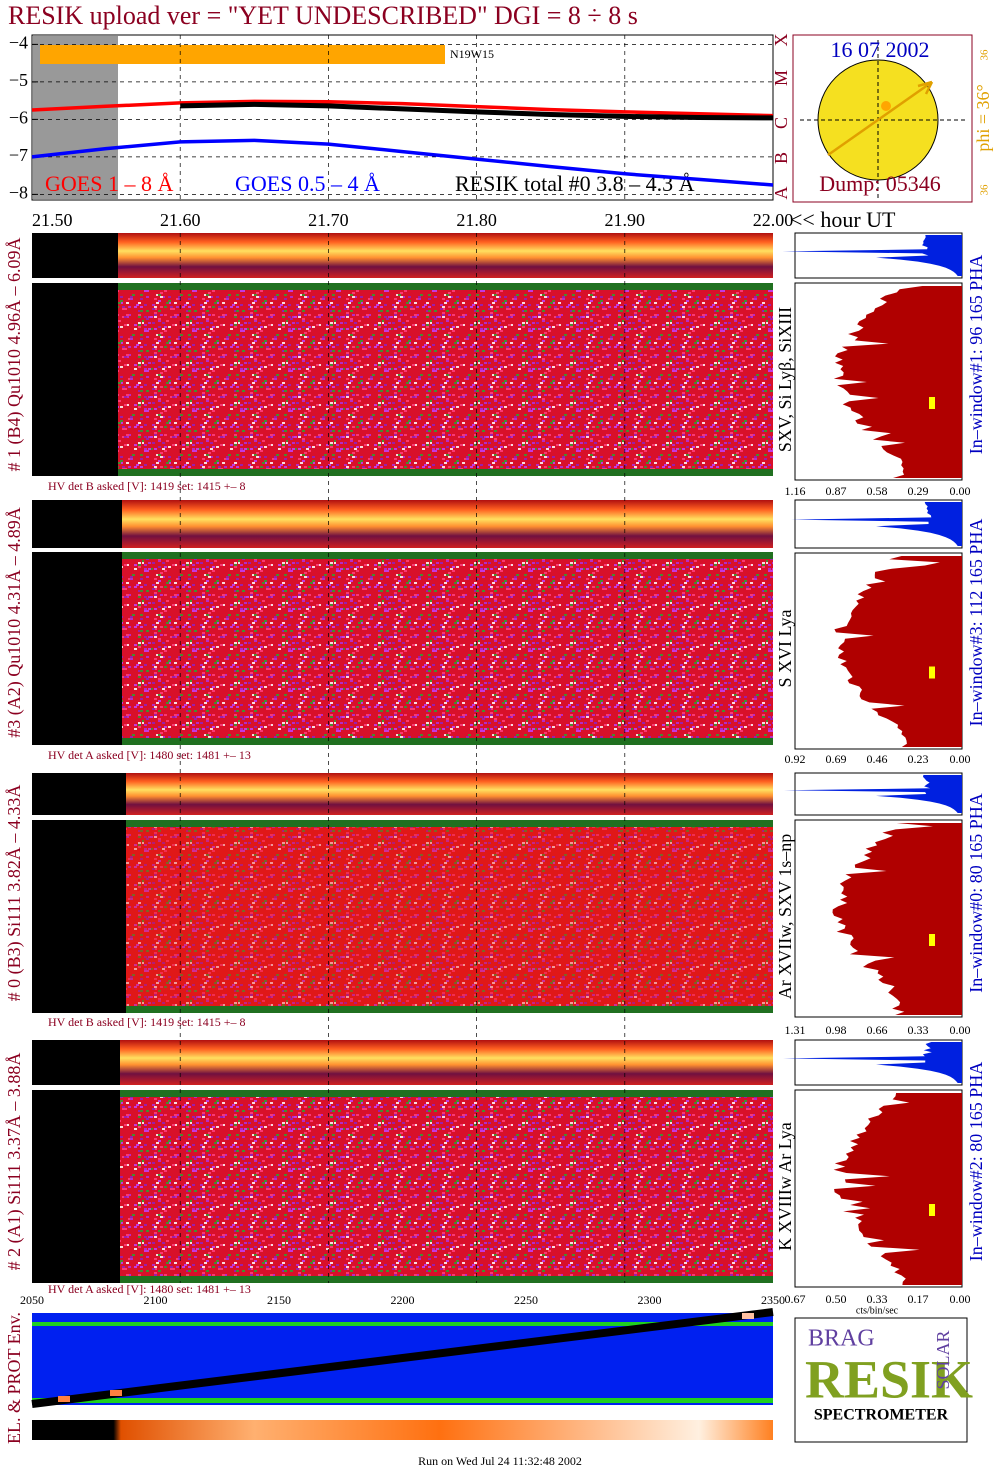 Image resolution: width=1004 pixels, height=1476 pixels. Describe the element at coordinates (880, 118) in the screenshot. I see `axis-arrow` at that location.